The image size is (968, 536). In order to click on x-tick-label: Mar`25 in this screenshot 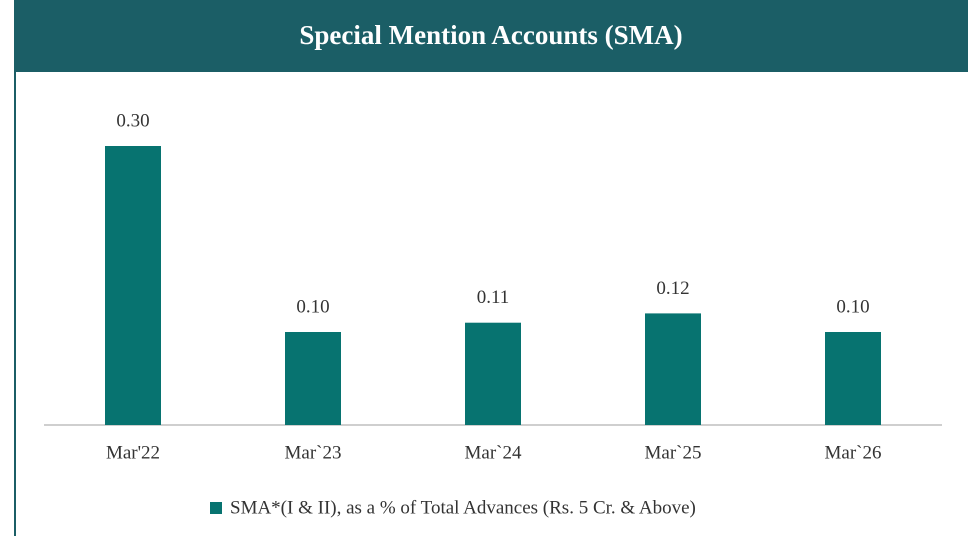, I will do `click(673, 452)`.